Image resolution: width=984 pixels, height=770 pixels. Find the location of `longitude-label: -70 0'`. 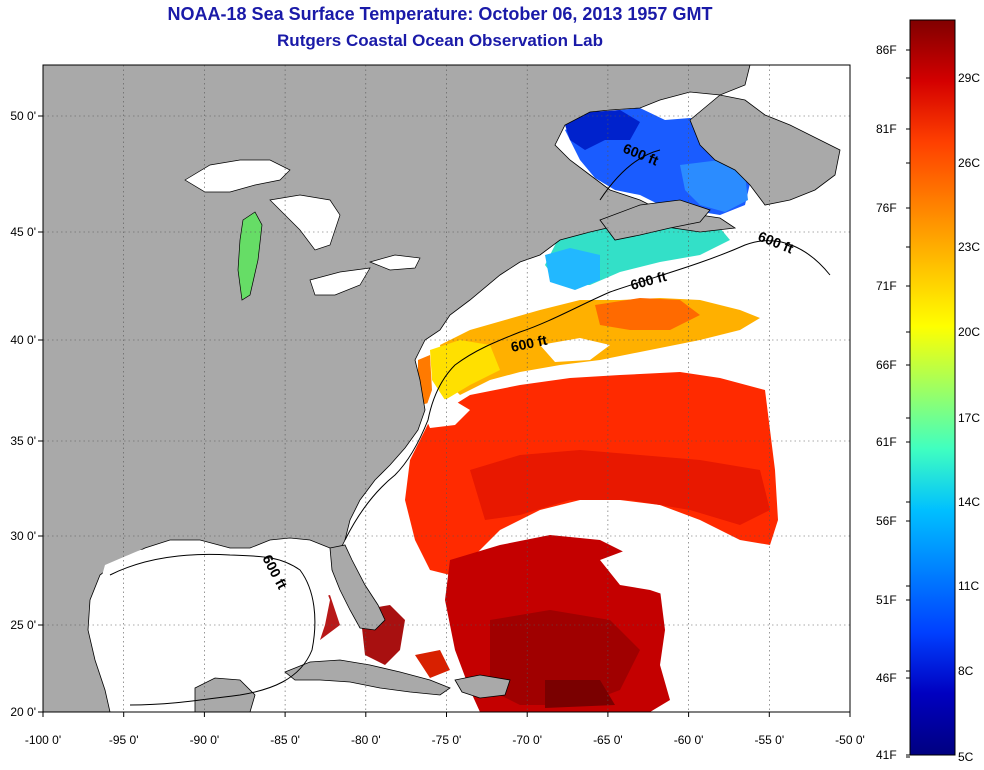

longitude-label: -70 0' is located at coordinates (527, 740).